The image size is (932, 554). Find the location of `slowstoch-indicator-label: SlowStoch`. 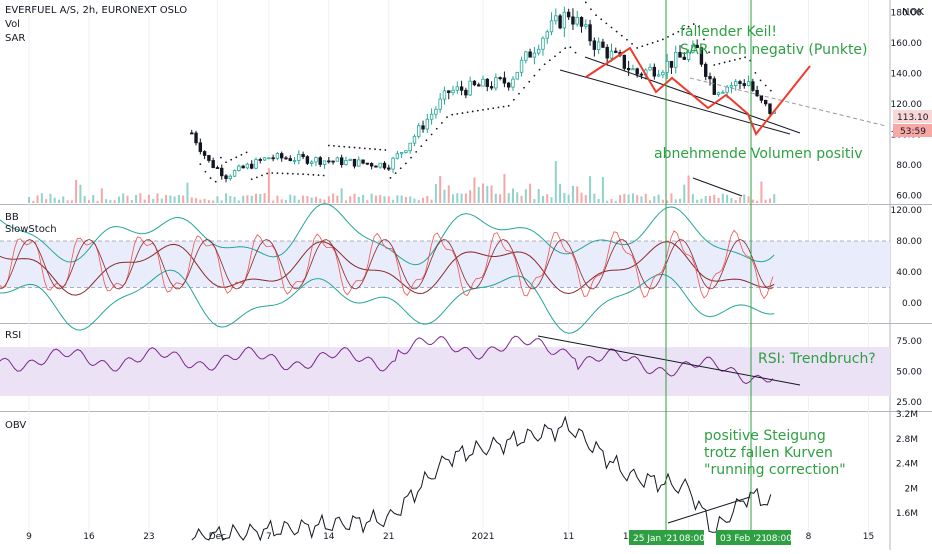

slowstoch-indicator-label: SlowStoch is located at coordinates (31, 229).